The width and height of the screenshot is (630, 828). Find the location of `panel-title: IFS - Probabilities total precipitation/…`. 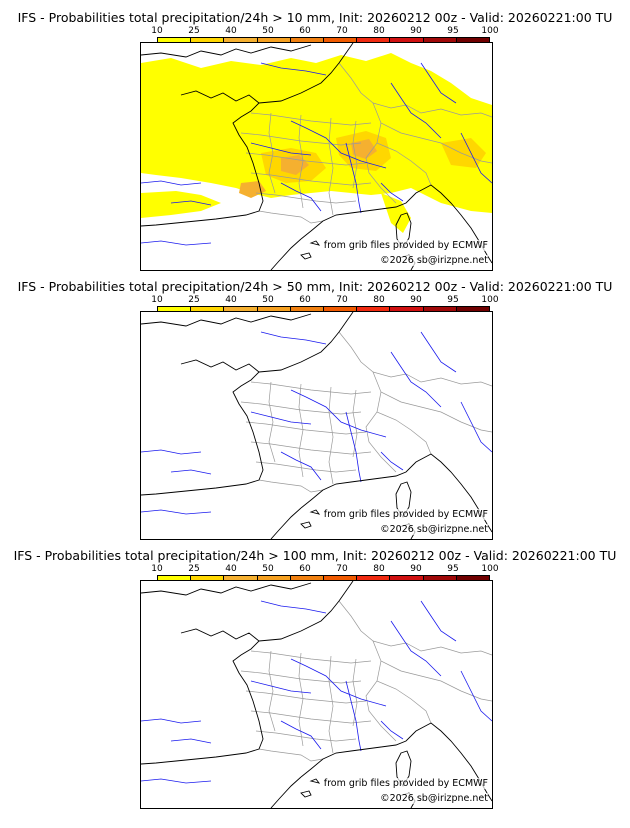

panel-title: IFS - Probabilities total precipitation/… is located at coordinates (315, 17).